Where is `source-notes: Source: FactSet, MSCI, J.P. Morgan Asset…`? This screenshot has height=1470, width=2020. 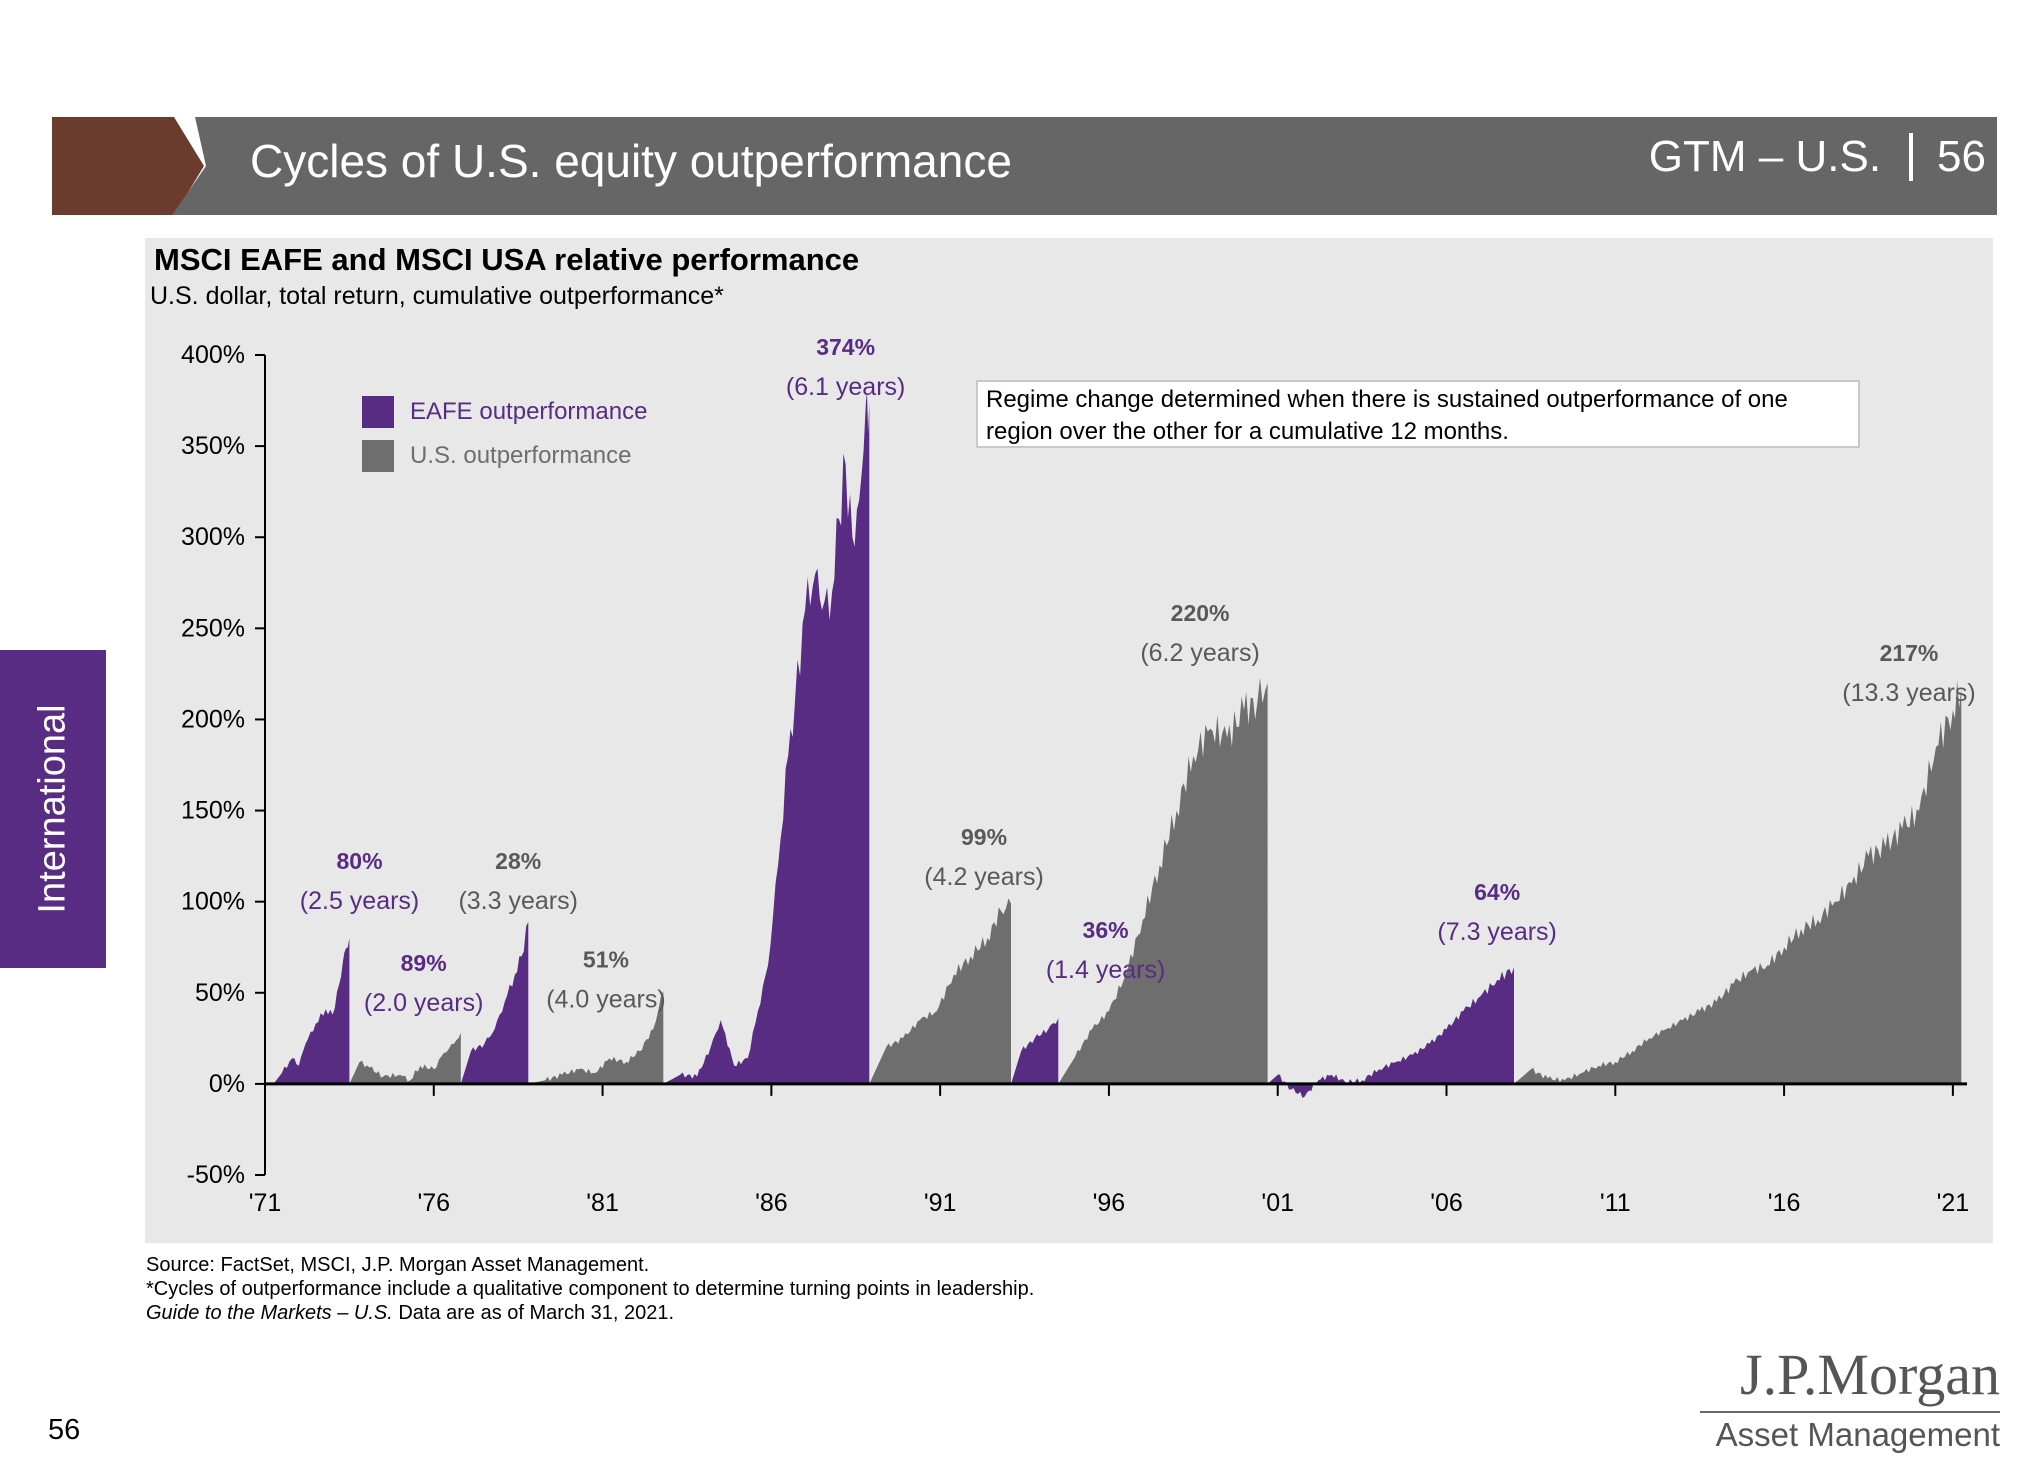
source-notes: Source: FactSet, MSCI, J.P. Morgan Asset… is located at coordinates (590, 1289).